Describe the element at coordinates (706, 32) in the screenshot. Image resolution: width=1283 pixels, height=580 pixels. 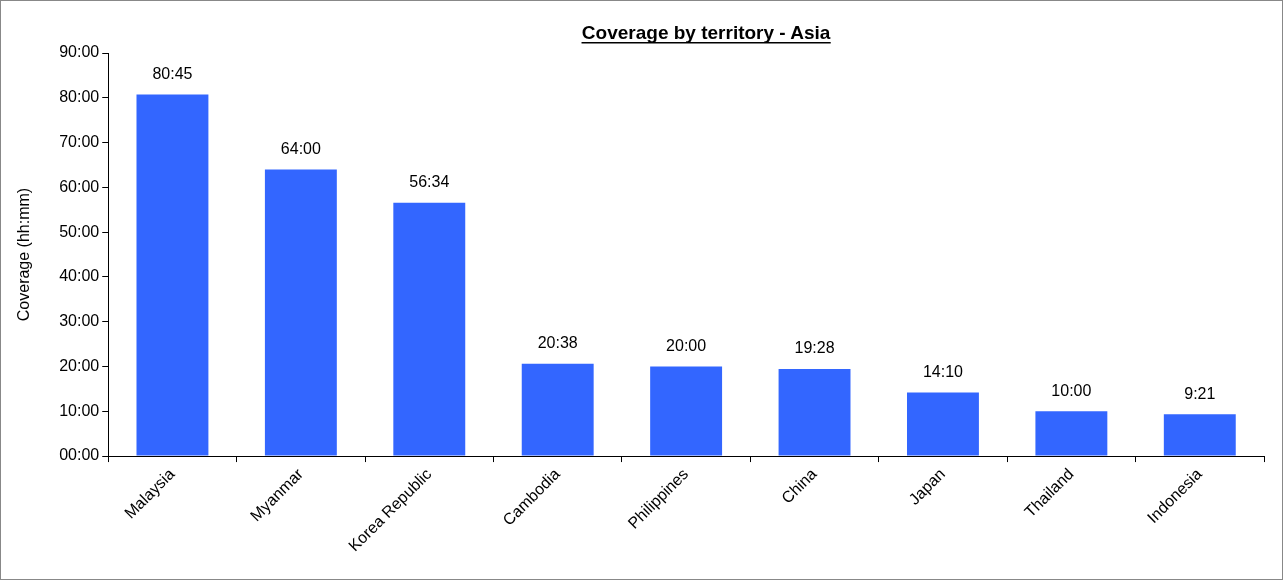
I see `chart-title: Coverage by territory - Asia` at that location.